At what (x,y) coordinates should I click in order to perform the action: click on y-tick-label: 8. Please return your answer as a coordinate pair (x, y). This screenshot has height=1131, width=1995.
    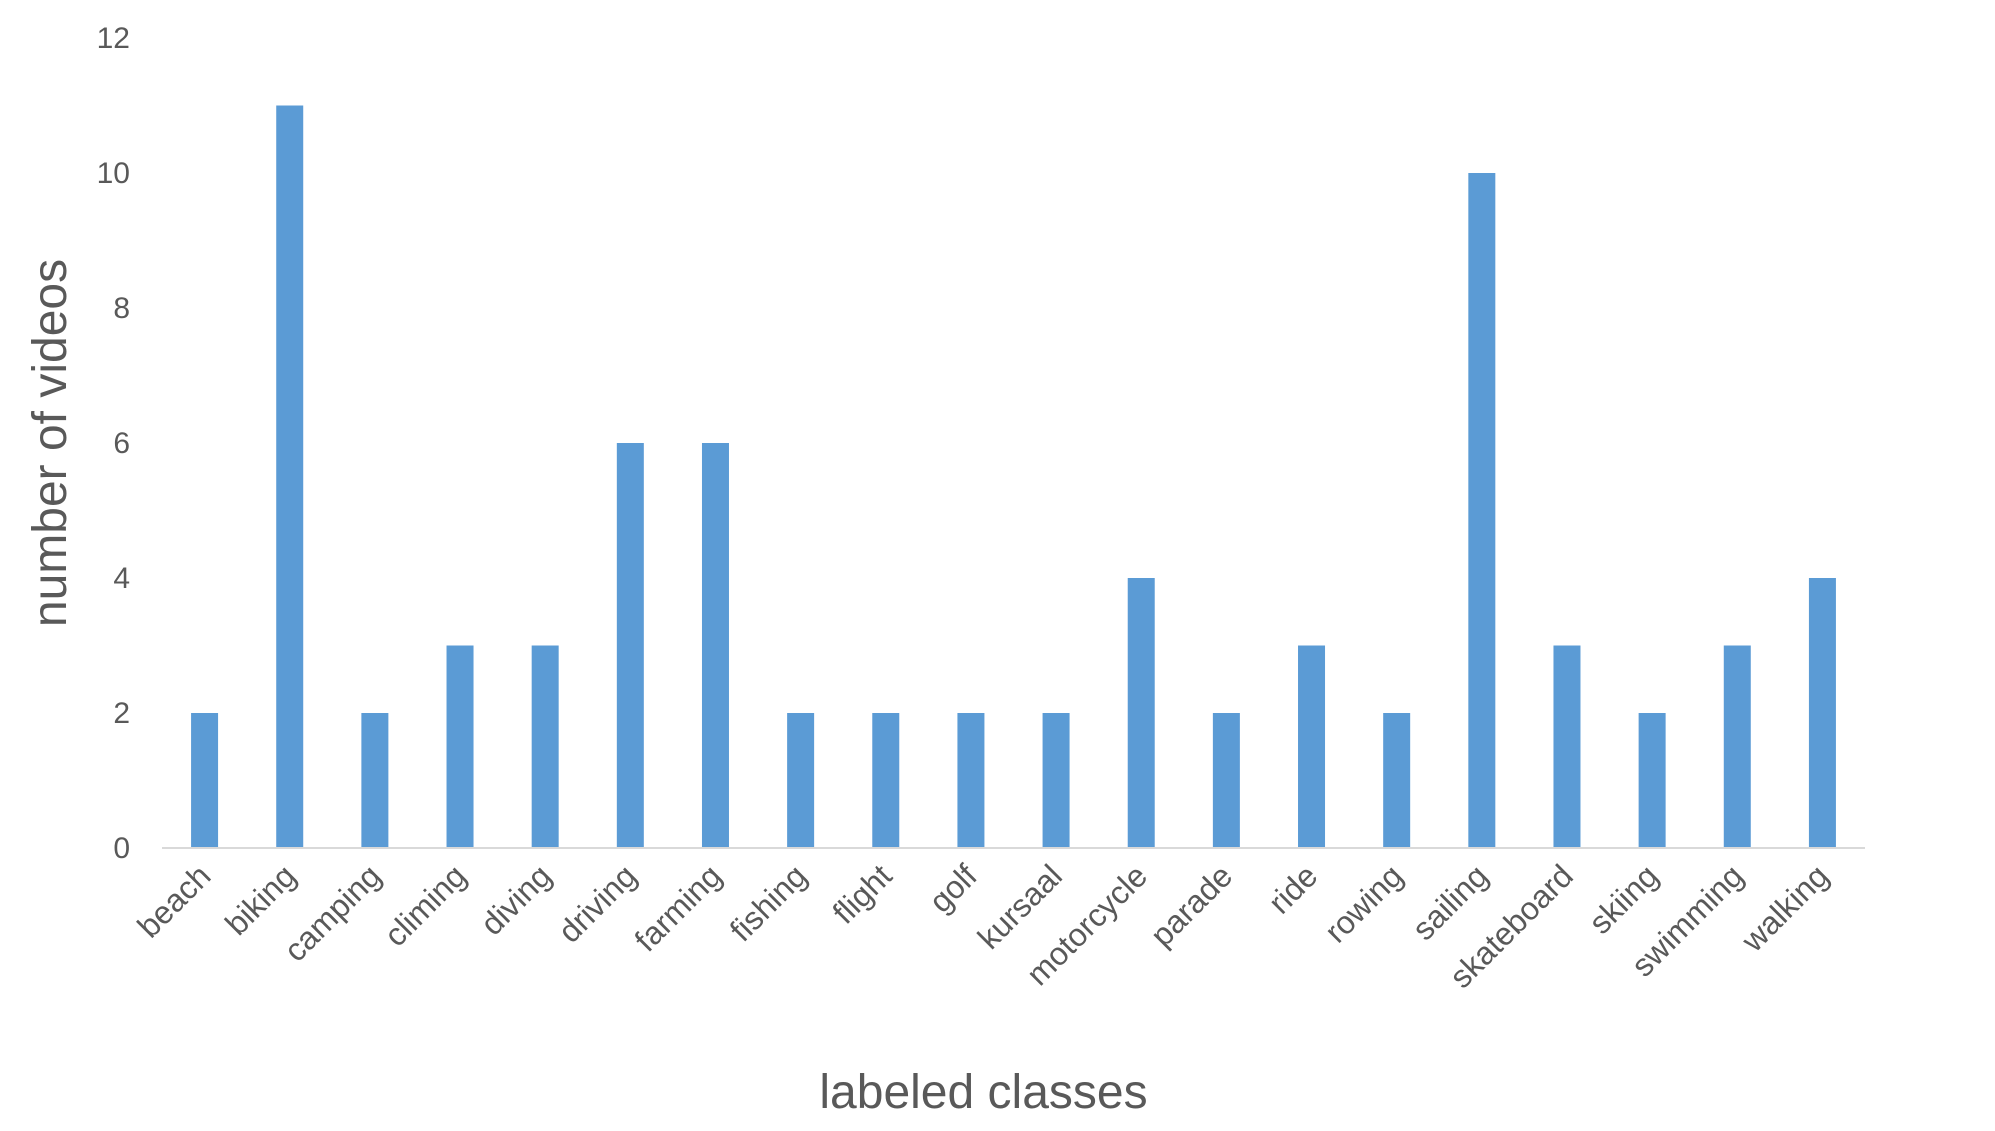
    Looking at the image, I should click on (121, 308).